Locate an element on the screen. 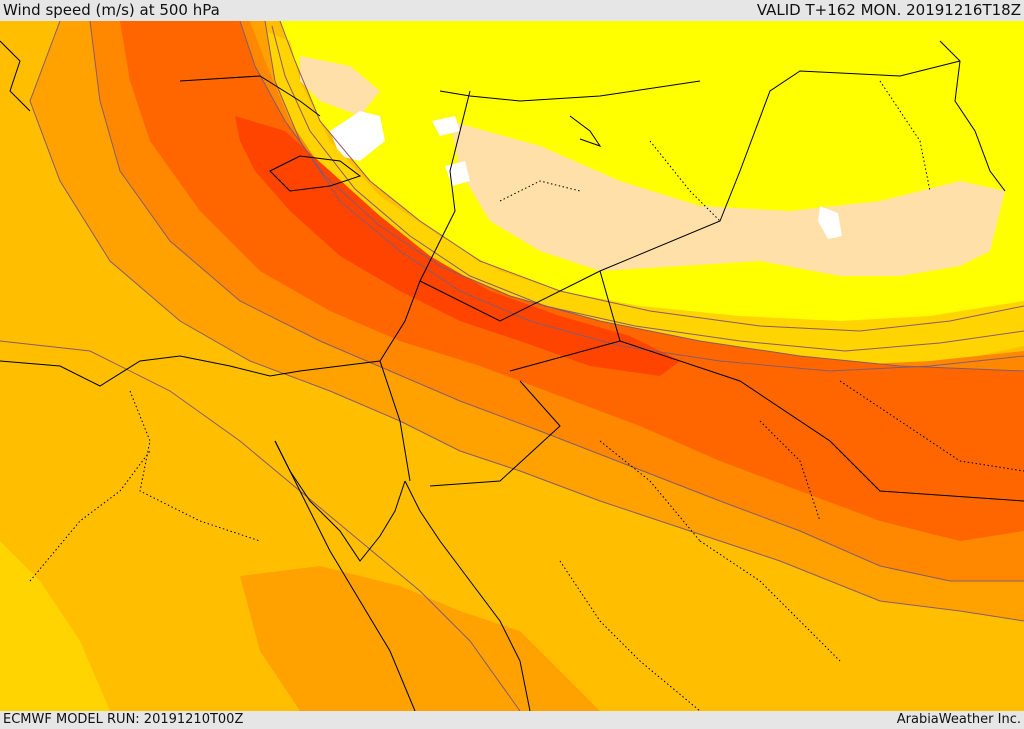 The width and height of the screenshot is (1024, 729). field-low is located at coordinates (727, 198).